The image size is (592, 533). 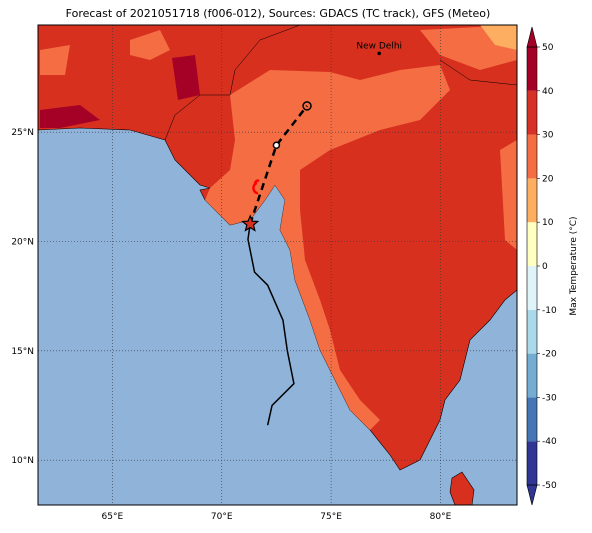 I want to click on colorbar-tick-label: 20, so click(x=548, y=179).